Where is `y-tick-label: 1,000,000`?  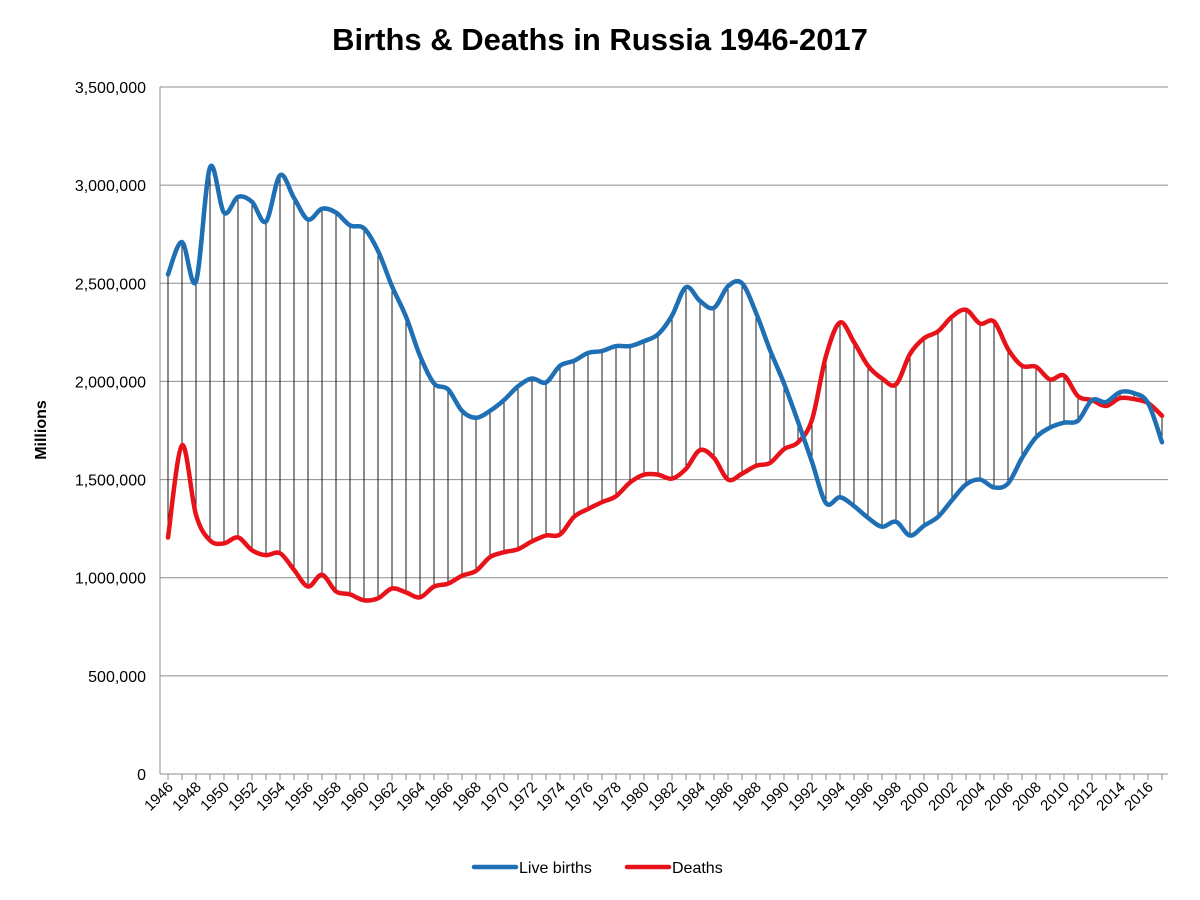
y-tick-label: 1,000,000 is located at coordinates (110, 579).